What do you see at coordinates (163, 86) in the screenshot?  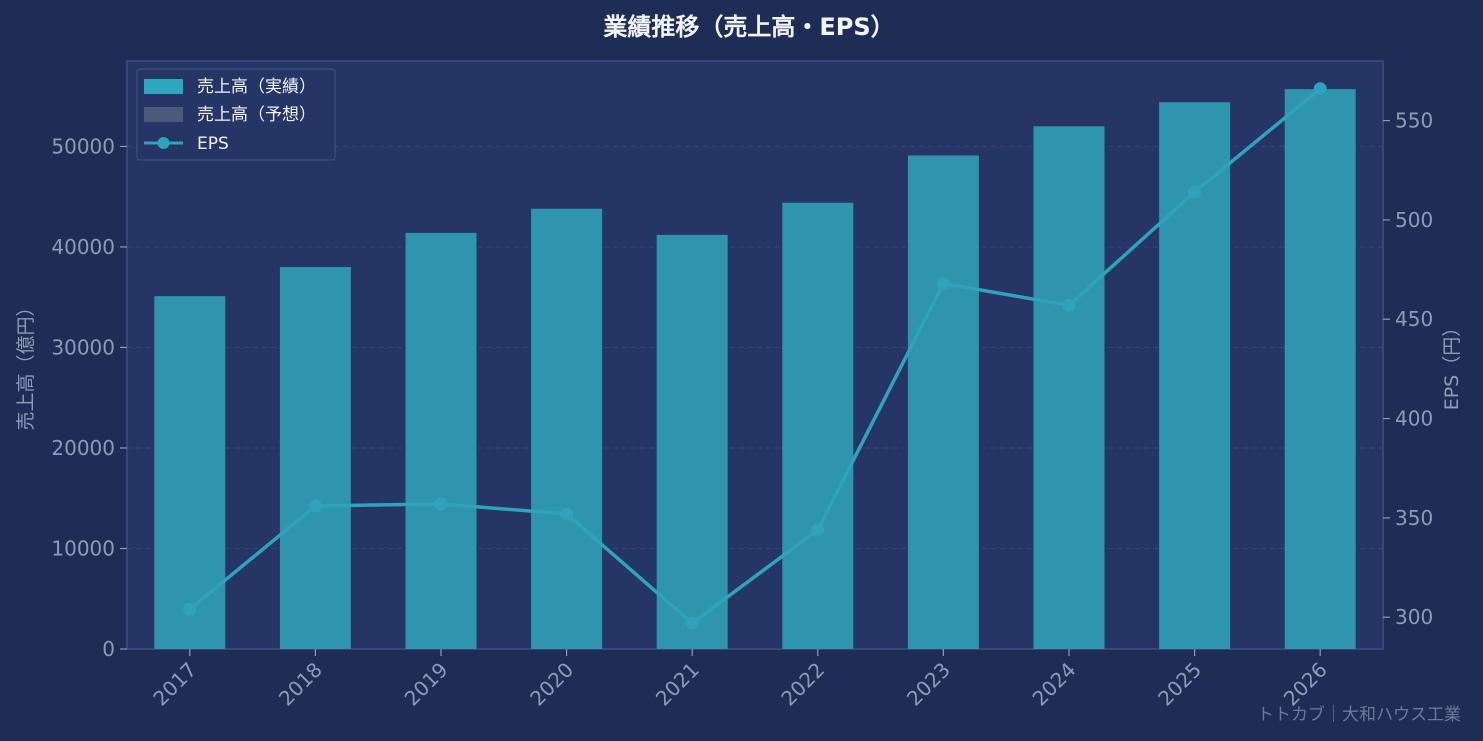 I see `legend-swatch-actual` at bounding box center [163, 86].